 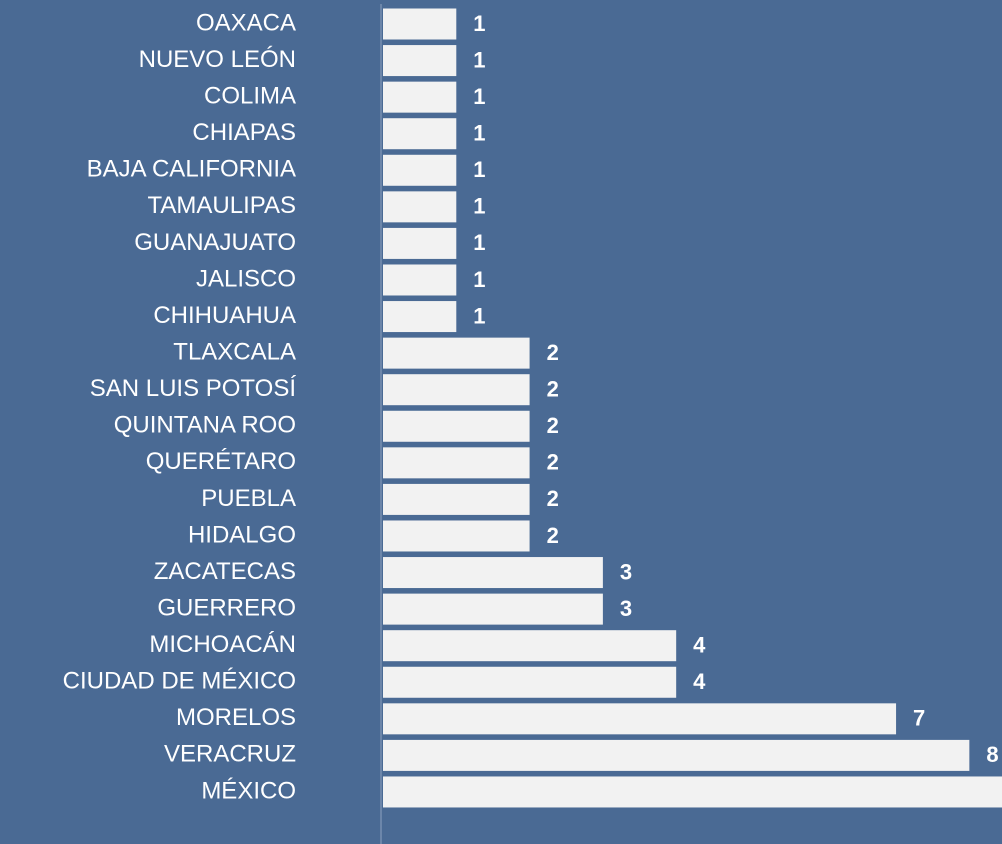 I want to click on category-label: PUEBLA, so click(x=248, y=498).